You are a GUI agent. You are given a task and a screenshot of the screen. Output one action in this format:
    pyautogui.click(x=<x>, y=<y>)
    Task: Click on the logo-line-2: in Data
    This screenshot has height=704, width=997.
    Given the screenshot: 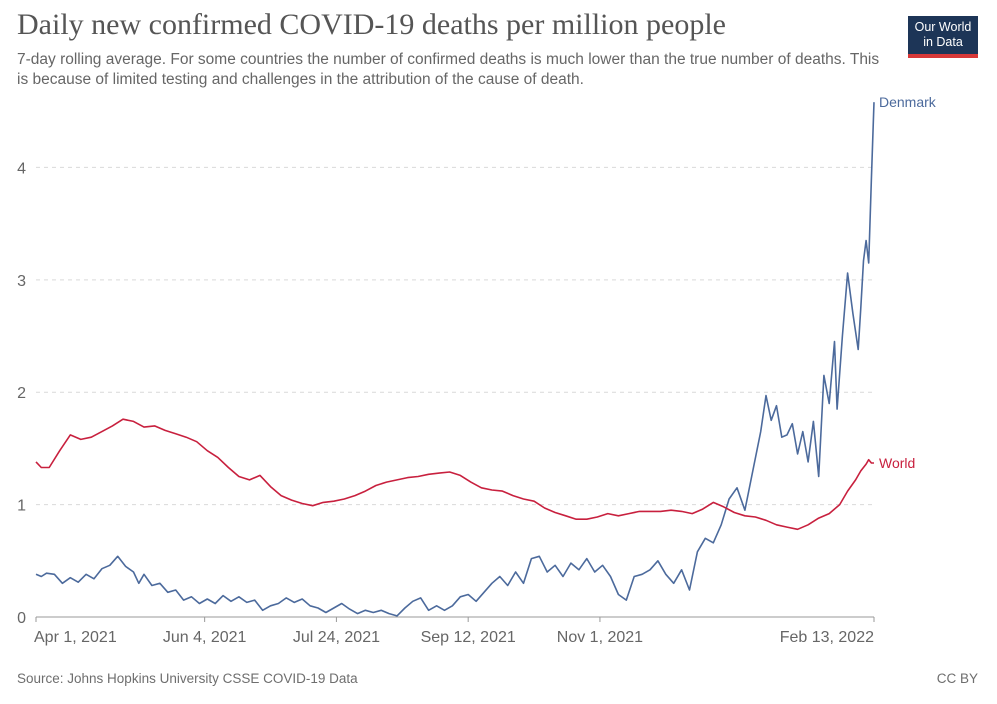 What is the action you would take?
    pyautogui.click(x=943, y=42)
    